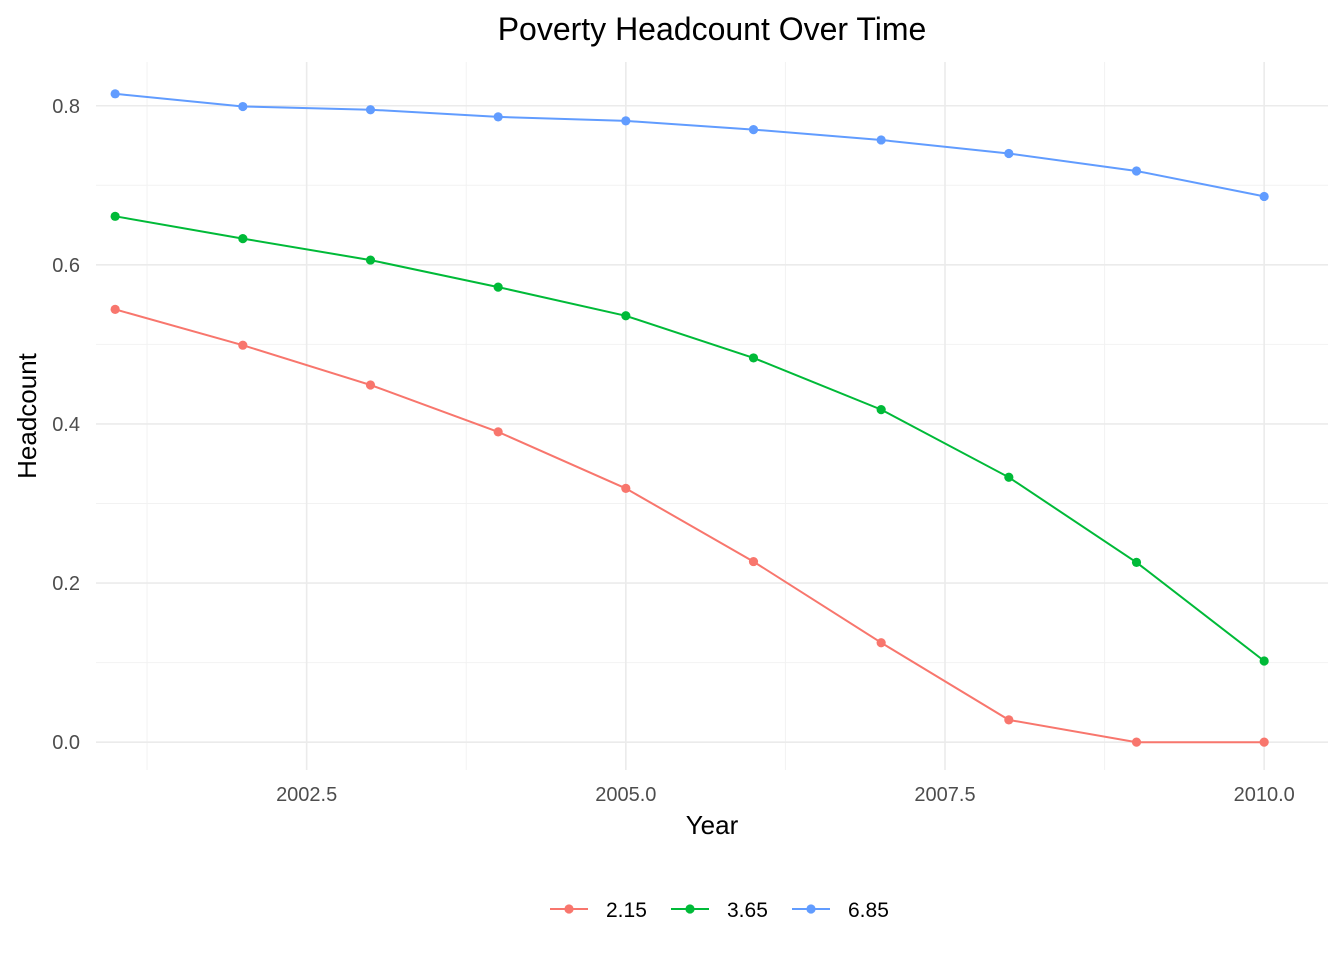  I want to click on legend-label: 3.65, so click(747, 910).